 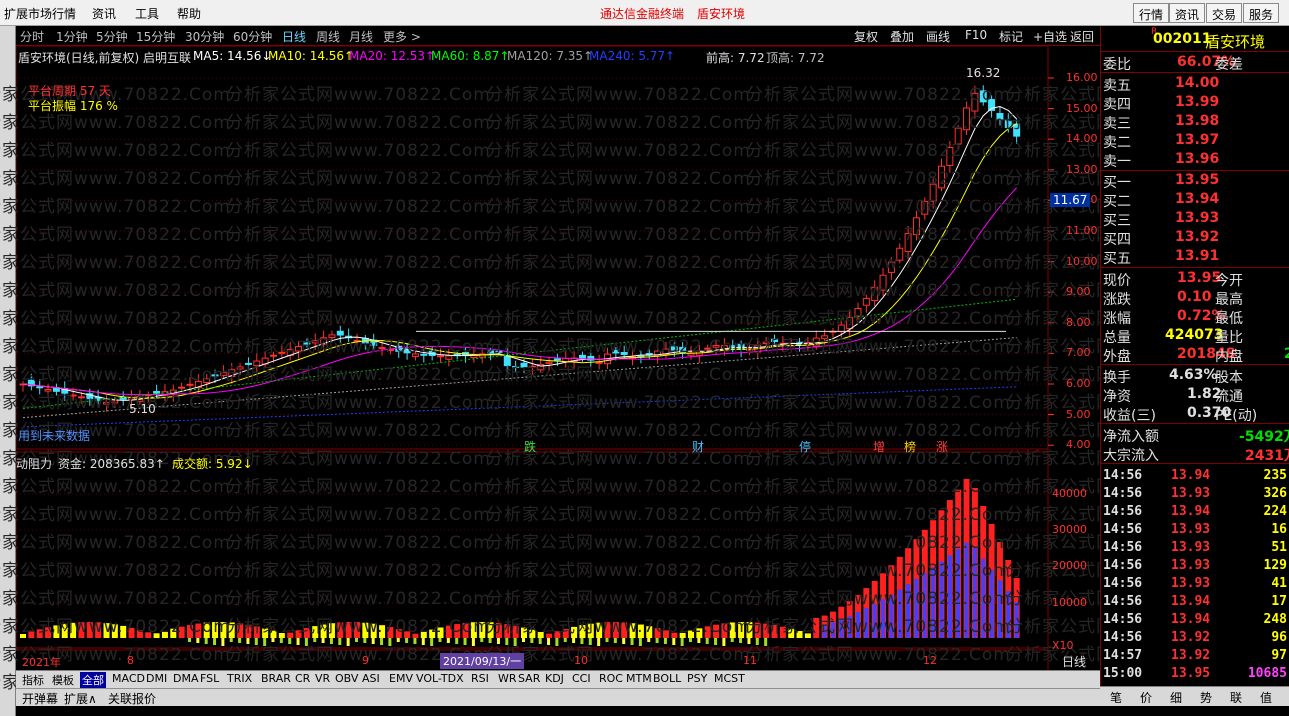 What do you see at coordinates (1011, 37) in the screenshot?
I see `mark-button: 标记` at bounding box center [1011, 37].